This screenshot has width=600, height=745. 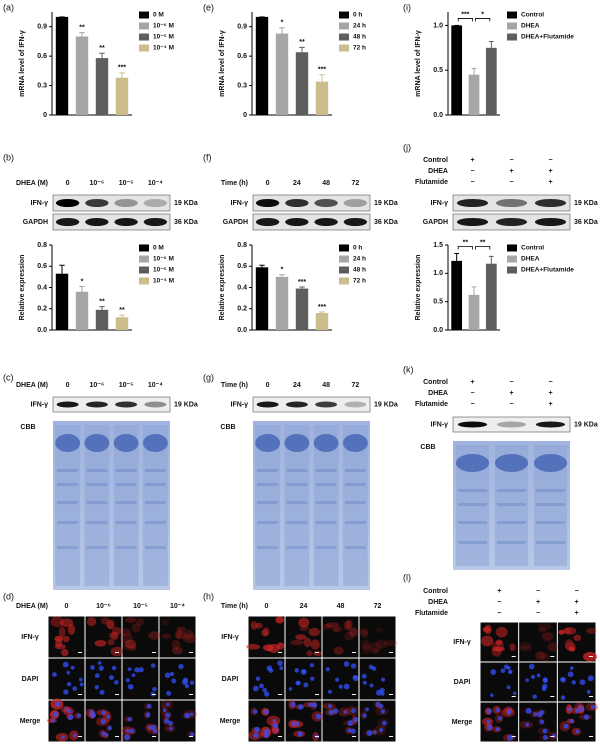 What do you see at coordinates (483, 20) in the screenshot?
I see `significance-bracket` at bounding box center [483, 20].